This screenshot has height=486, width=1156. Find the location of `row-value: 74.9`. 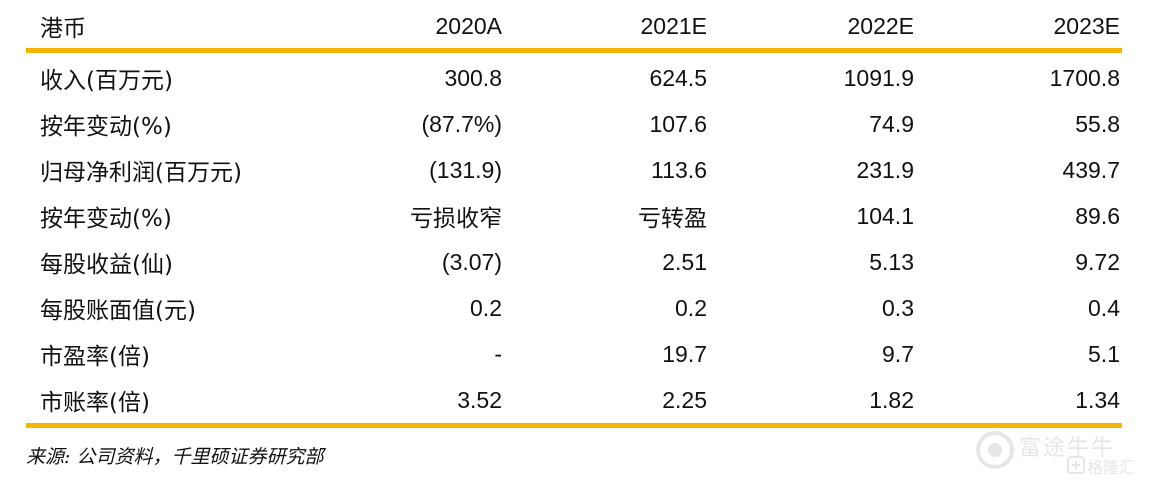

row-value: 74.9 is located at coordinates (891, 123).